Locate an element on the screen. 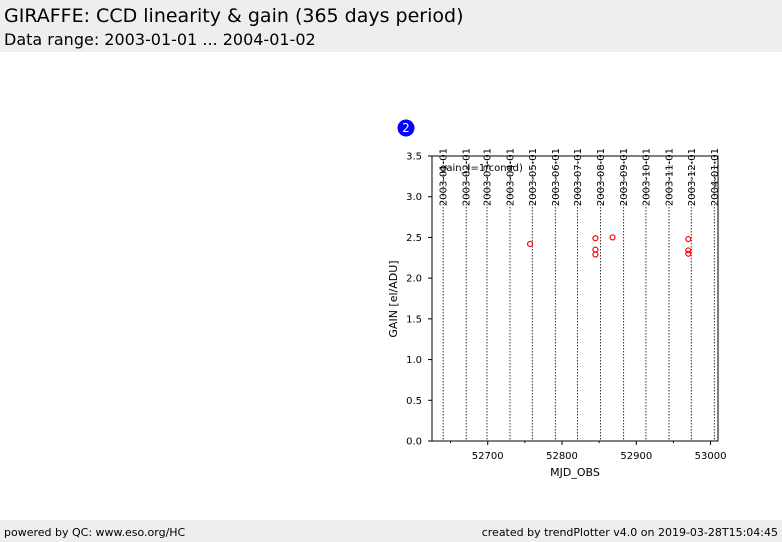 This screenshot has height=542, width=782. plot-number-badge-label: 2 is located at coordinates (406, 128).